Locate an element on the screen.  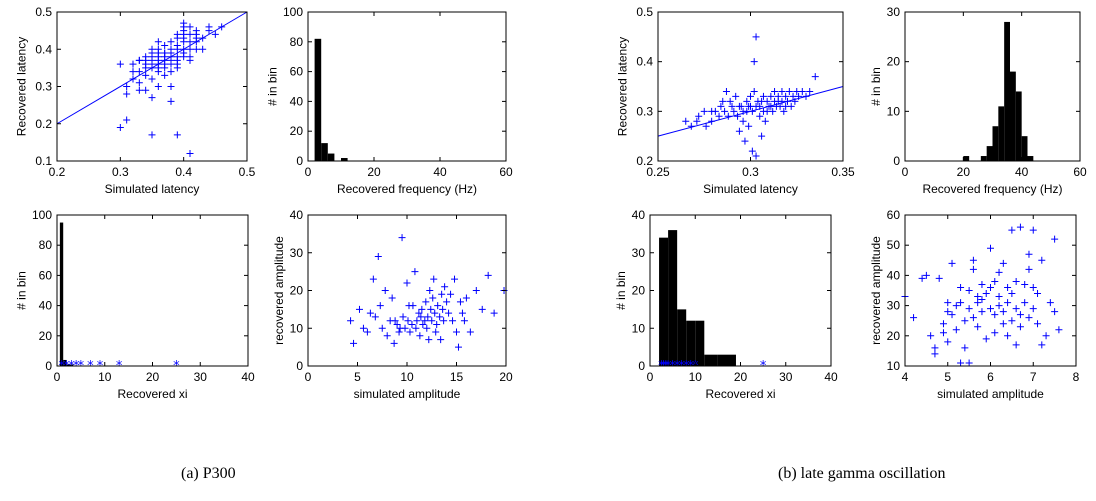
x-tick-label: 20 is located at coordinates (153, 377).